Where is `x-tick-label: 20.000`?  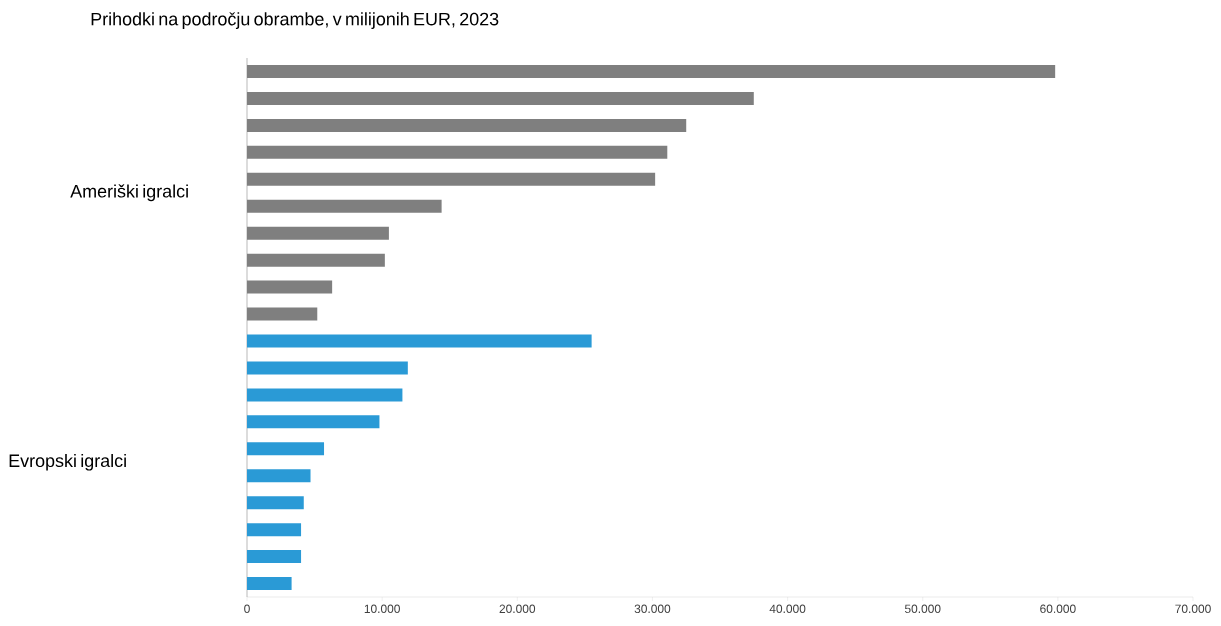
x-tick-label: 20.000 is located at coordinates (517, 608).